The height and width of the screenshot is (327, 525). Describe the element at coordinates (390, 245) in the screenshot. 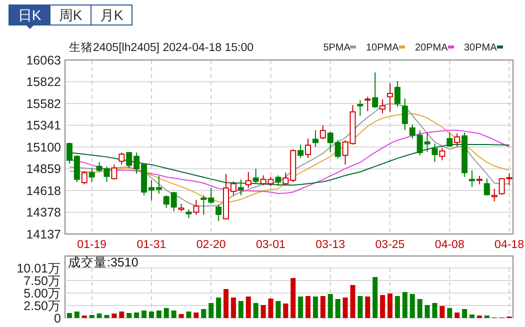

I see `x-tick-label: 03-25` at that location.